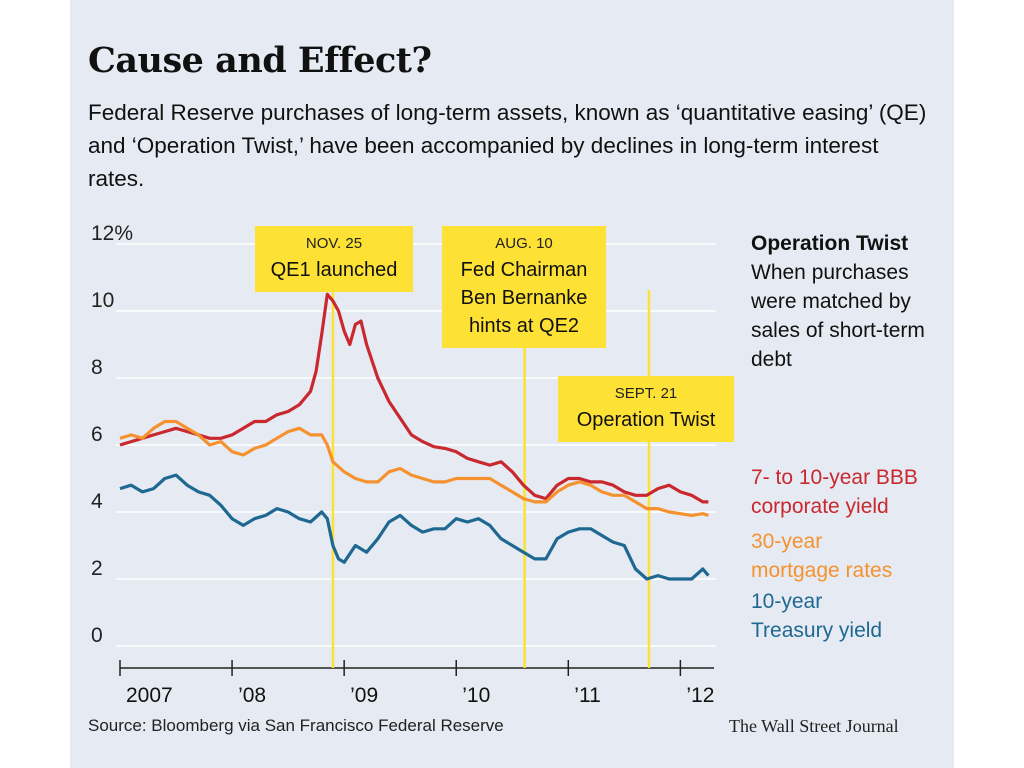 This screenshot has width=1024, height=768. What do you see at coordinates (97, 434) in the screenshot?
I see `y-tick-label-6: 6` at bounding box center [97, 434].